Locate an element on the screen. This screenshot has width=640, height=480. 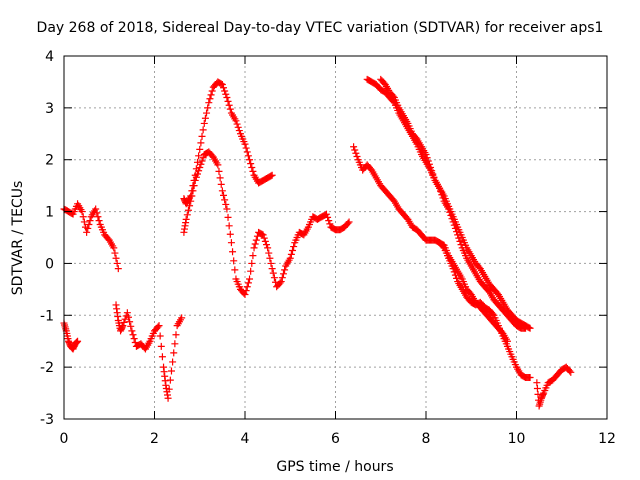
y-tick-label: 3 is located at coordinates (49, 109).